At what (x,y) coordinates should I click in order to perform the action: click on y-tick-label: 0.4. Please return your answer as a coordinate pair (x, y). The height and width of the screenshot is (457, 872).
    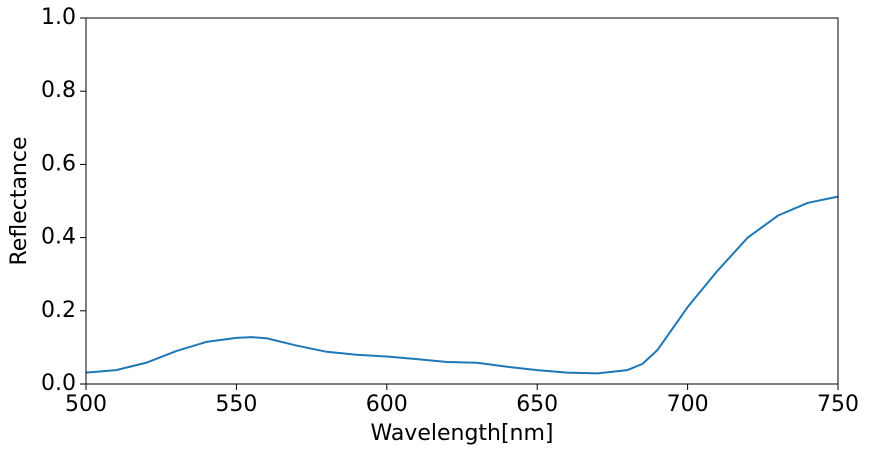
    Looking at the image, I should click on (58, 237).